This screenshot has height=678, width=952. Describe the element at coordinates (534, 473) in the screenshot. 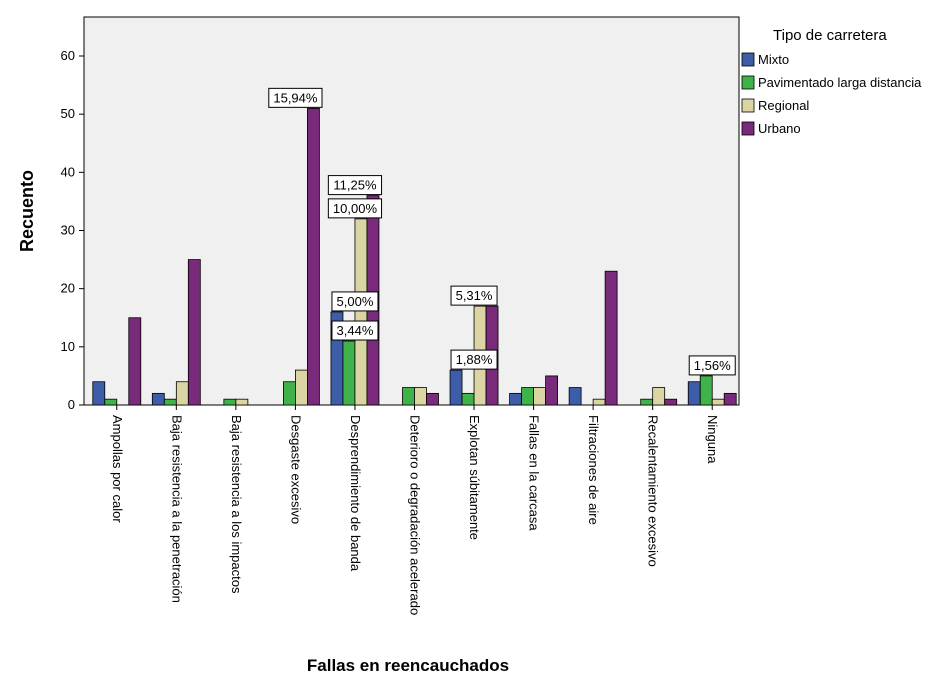

I see `x-tick-label: Fallas en la carcasa` at that location.